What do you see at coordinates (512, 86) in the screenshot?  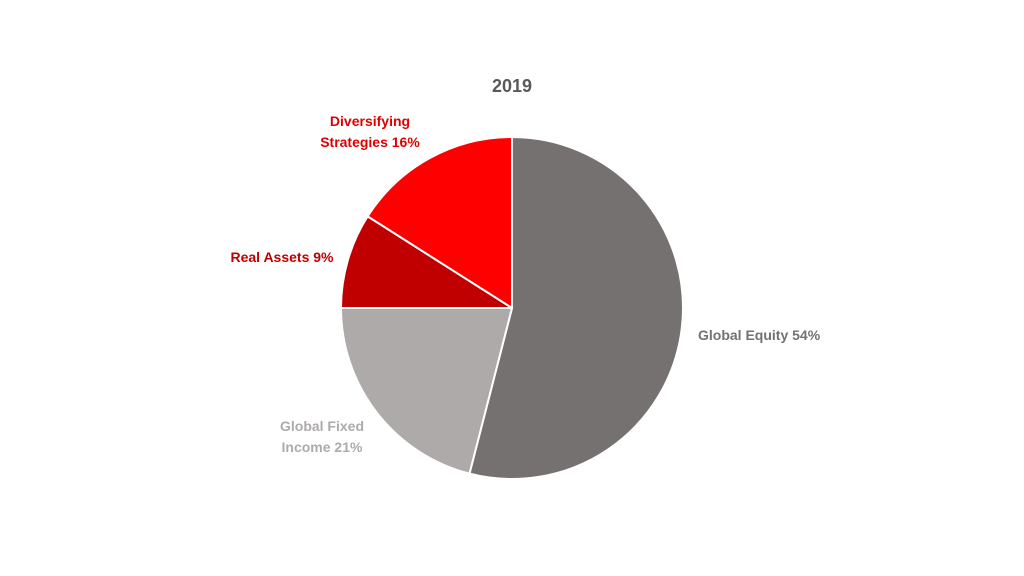 I see `chart-title: 2019` at bounding box center [512, 86].